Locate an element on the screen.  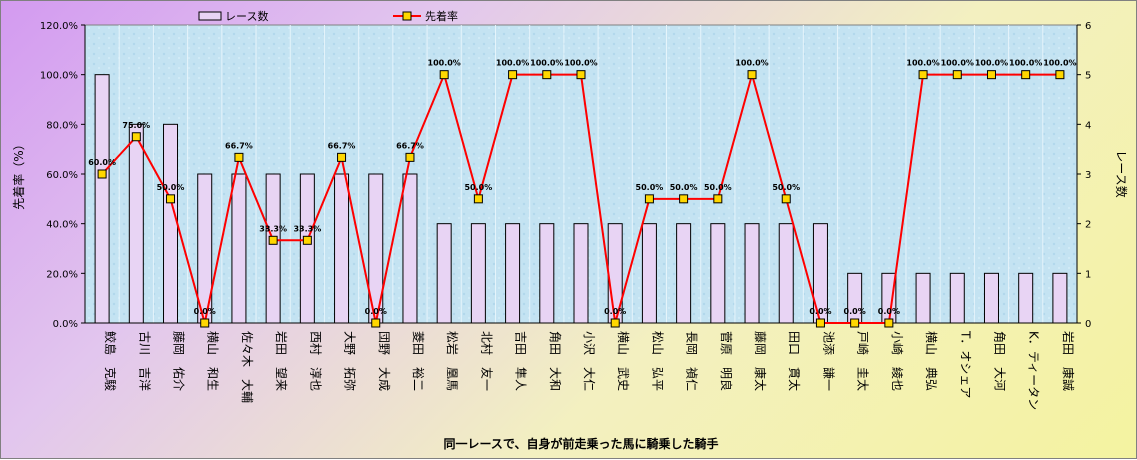
left-axis-tick-label: 0.0% is located at coordinates (65, 324).